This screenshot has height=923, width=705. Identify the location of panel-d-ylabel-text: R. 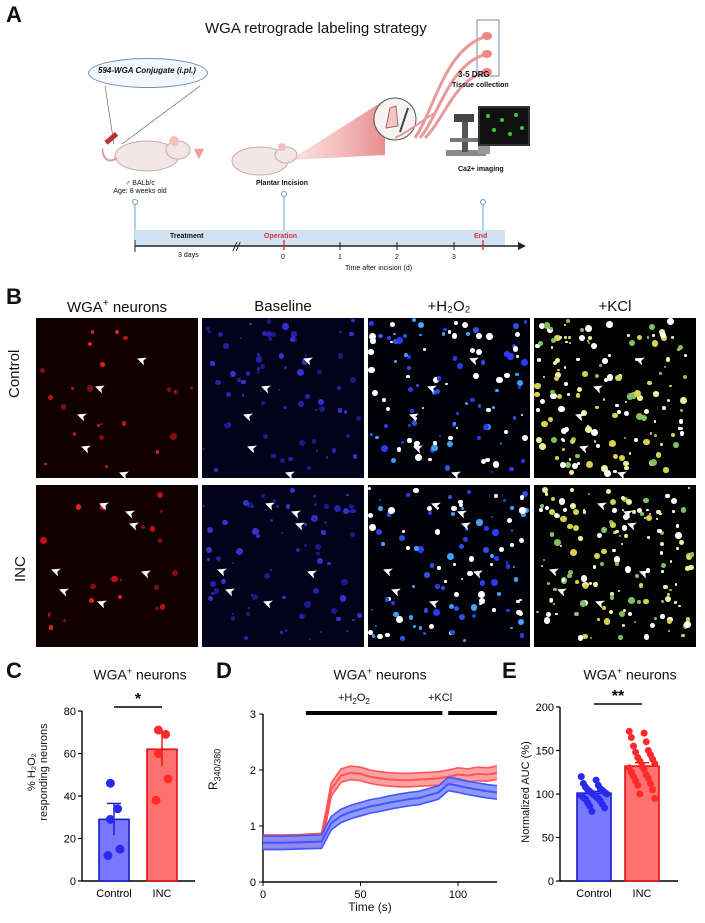
(213, 785).